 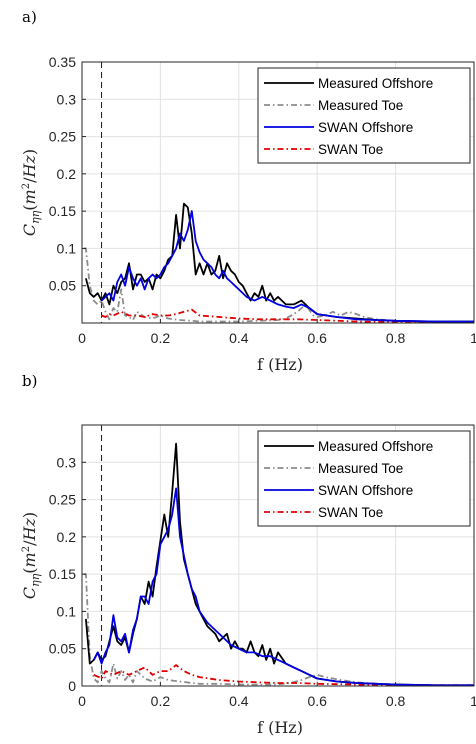 I want to click on x-axis-title-b: f (Hz), so click(x=280, y=727).